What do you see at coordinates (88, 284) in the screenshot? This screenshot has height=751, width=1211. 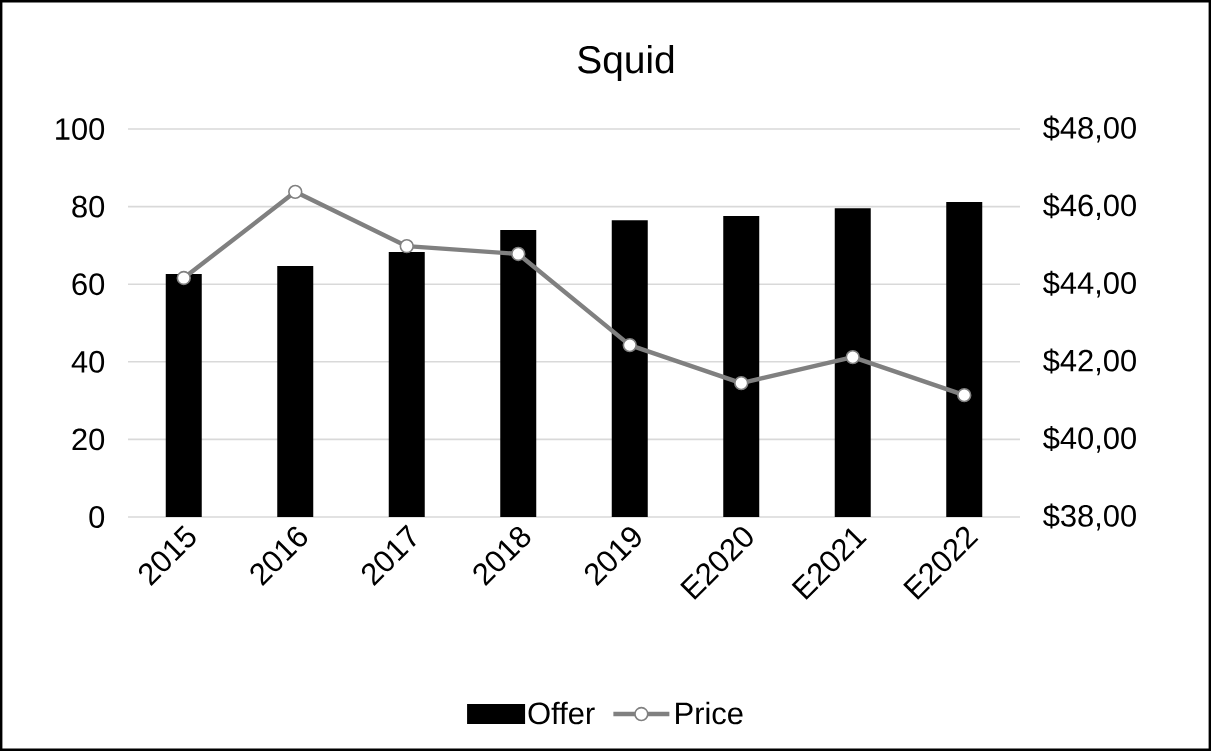 I see `y-tick-label: 60` at bounding box center [88, 284].